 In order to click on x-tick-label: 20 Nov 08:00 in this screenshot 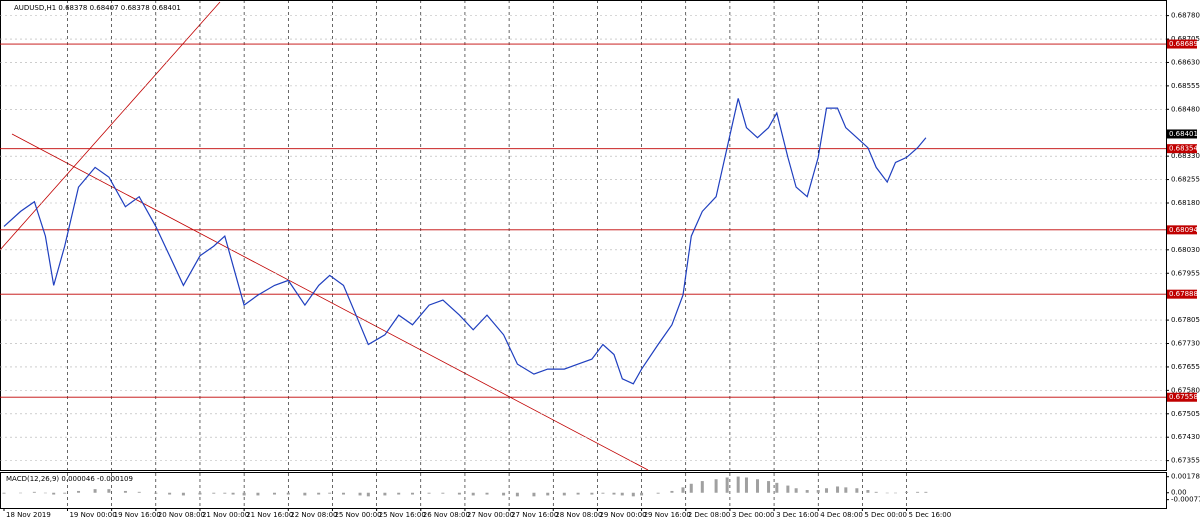, I will do `click(181, 515)`.